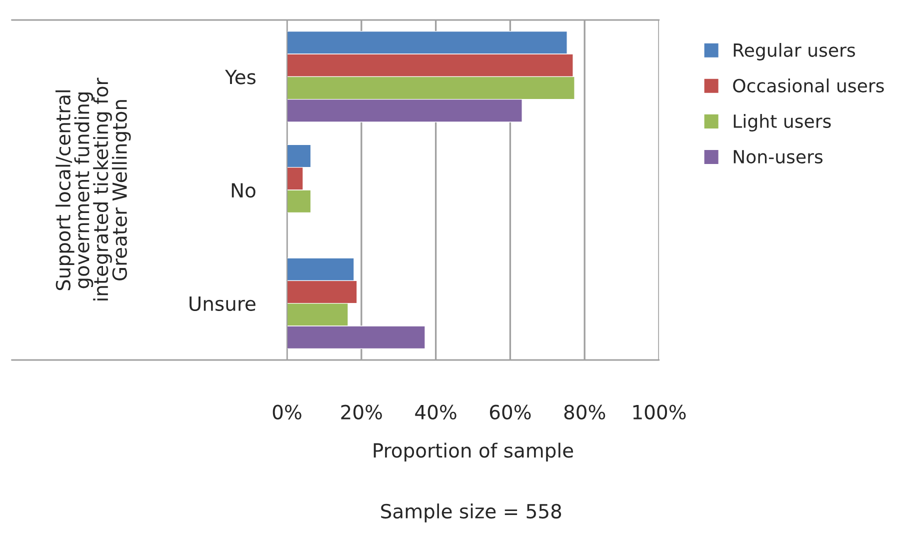 Image resolution: width=906 pixels, height=533 pixels. I want to click on y-tick-label: No, so click(244, 190).